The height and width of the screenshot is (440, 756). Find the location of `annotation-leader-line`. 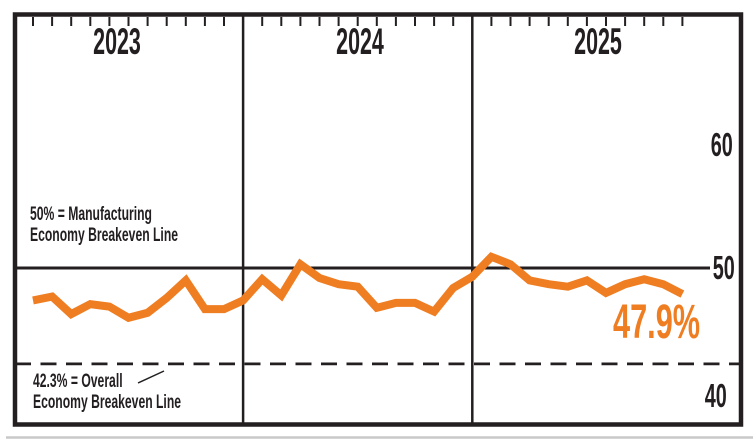

annotation-leader-line is located at coordinates (151, 377).